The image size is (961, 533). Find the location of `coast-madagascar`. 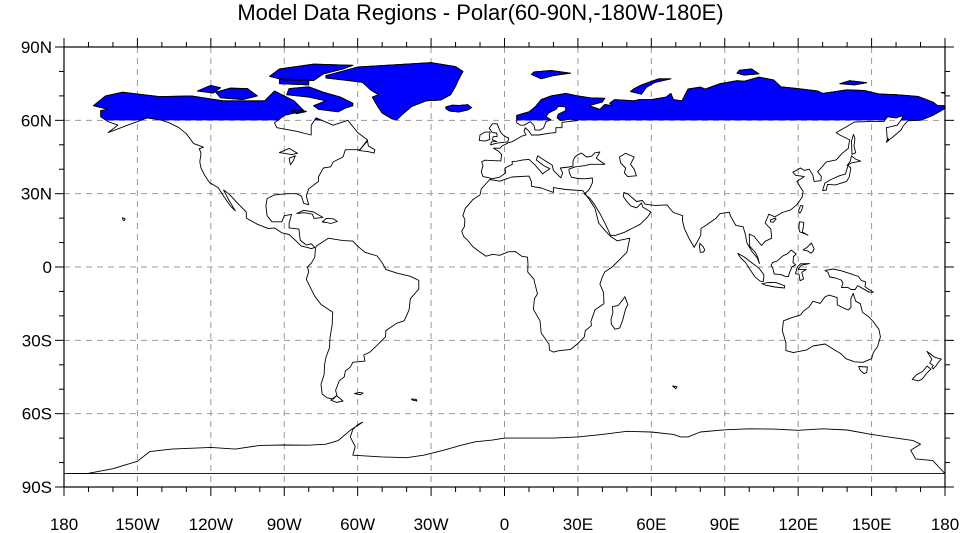

coast-madagascar is located at coordinates (619, 313).